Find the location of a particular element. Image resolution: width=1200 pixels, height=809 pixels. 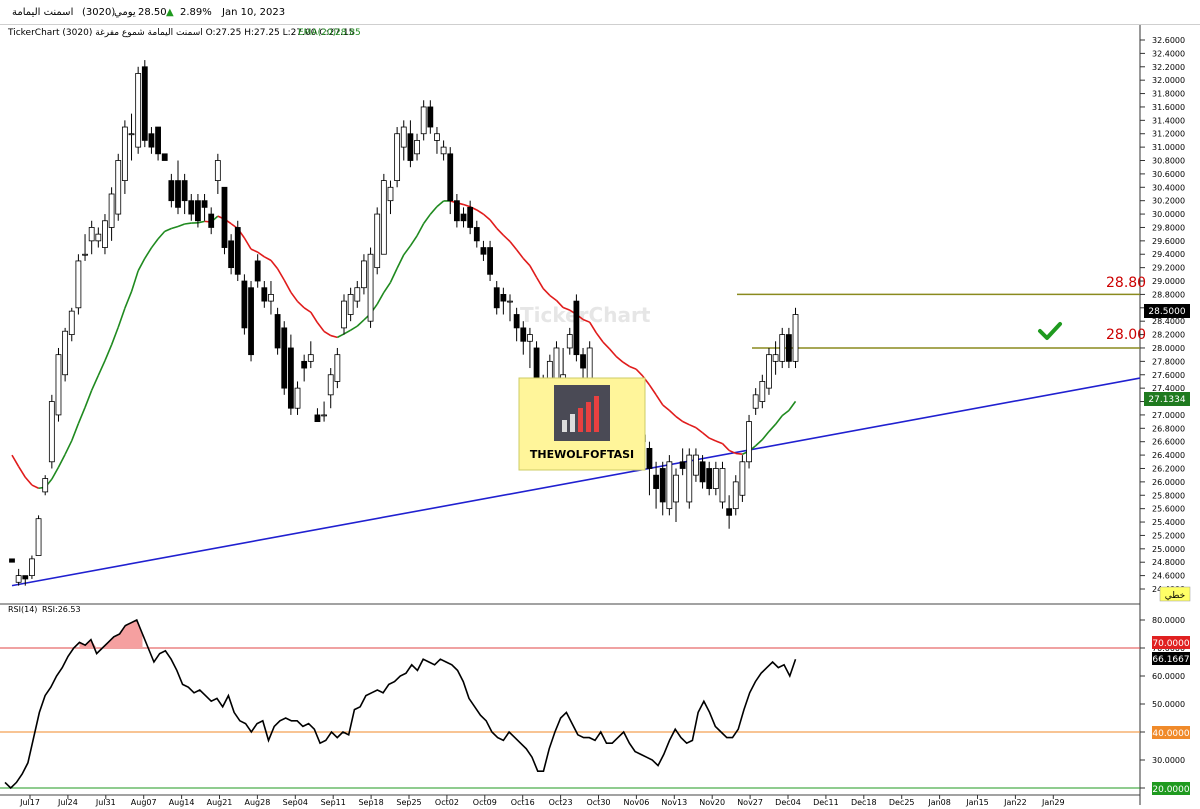

rsi-overbought-area is located at coordinates (111, 634).